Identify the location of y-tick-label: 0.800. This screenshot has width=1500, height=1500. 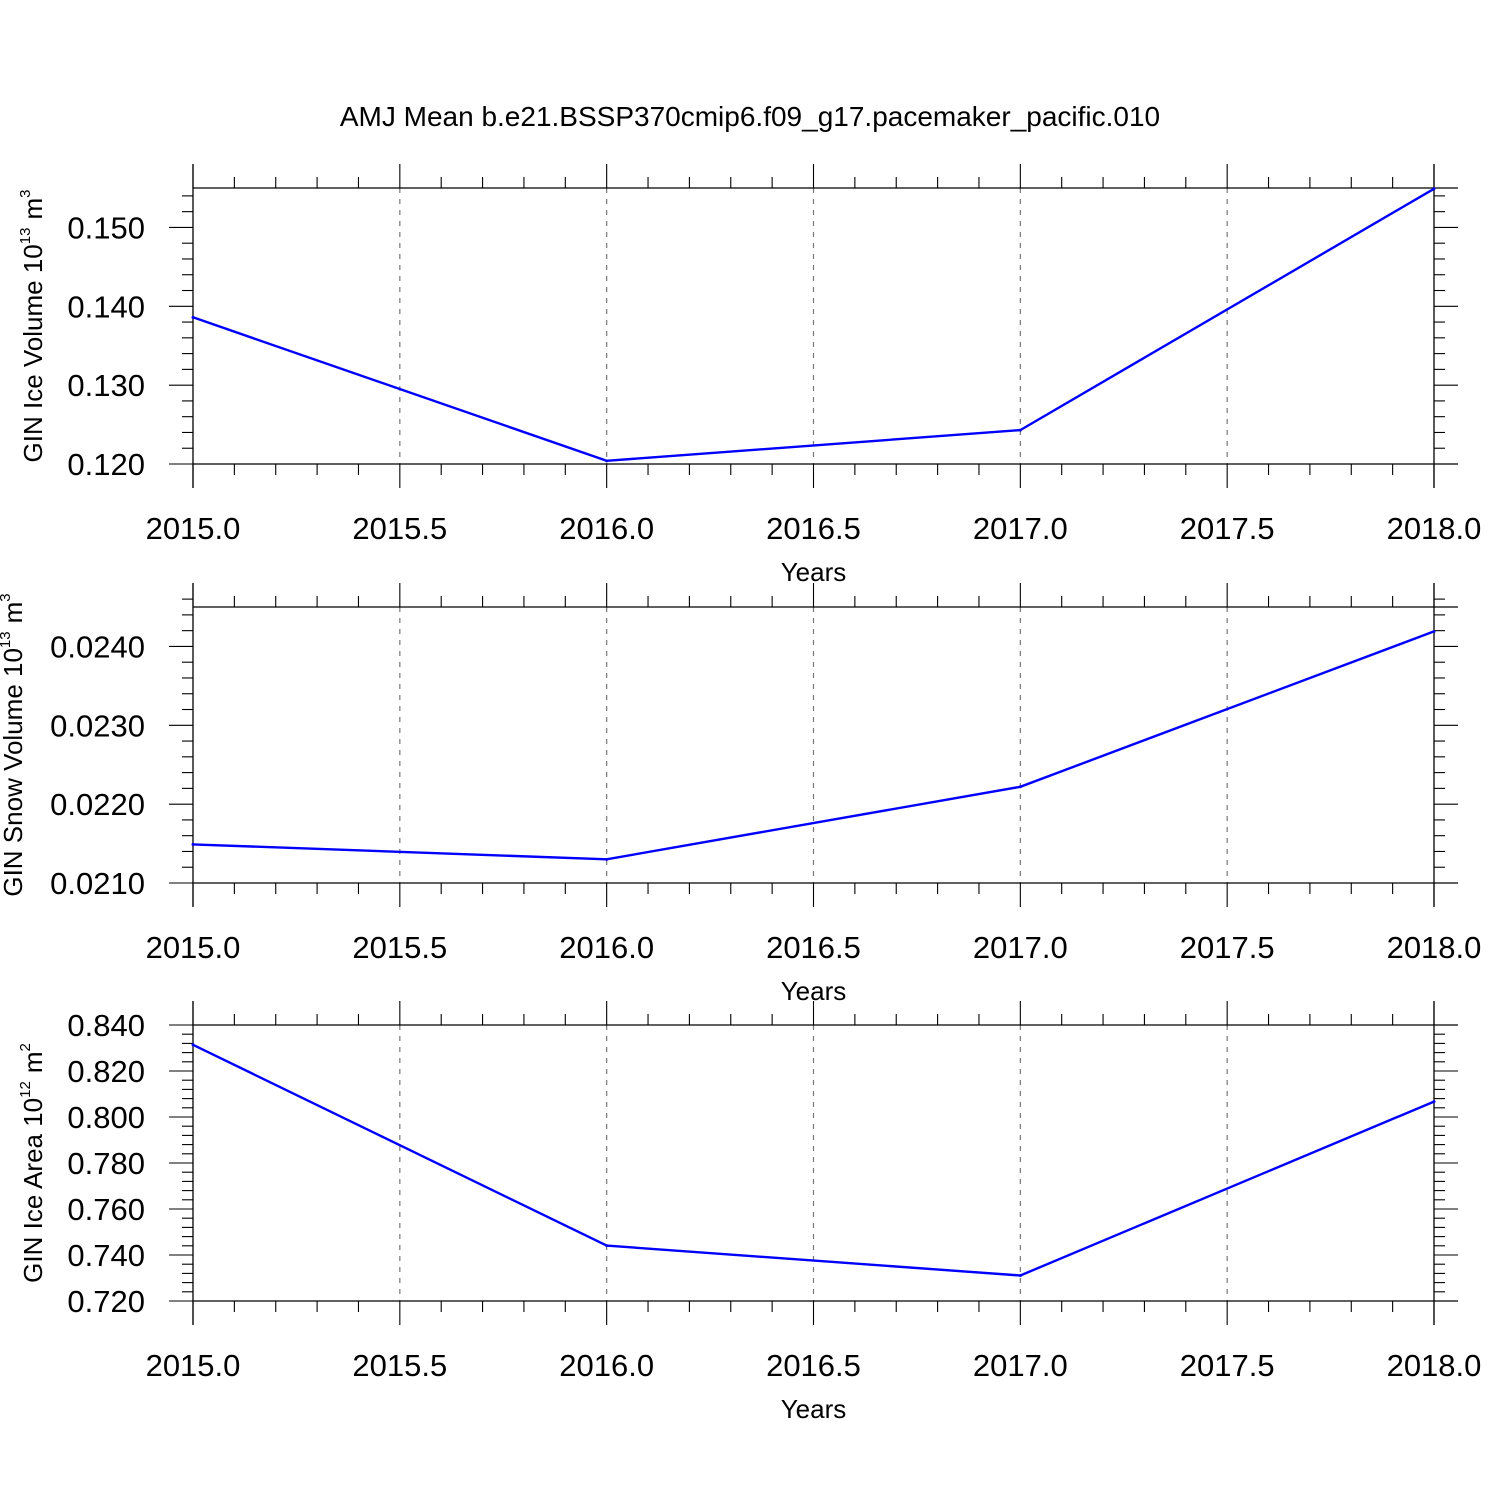
(106, 1117).